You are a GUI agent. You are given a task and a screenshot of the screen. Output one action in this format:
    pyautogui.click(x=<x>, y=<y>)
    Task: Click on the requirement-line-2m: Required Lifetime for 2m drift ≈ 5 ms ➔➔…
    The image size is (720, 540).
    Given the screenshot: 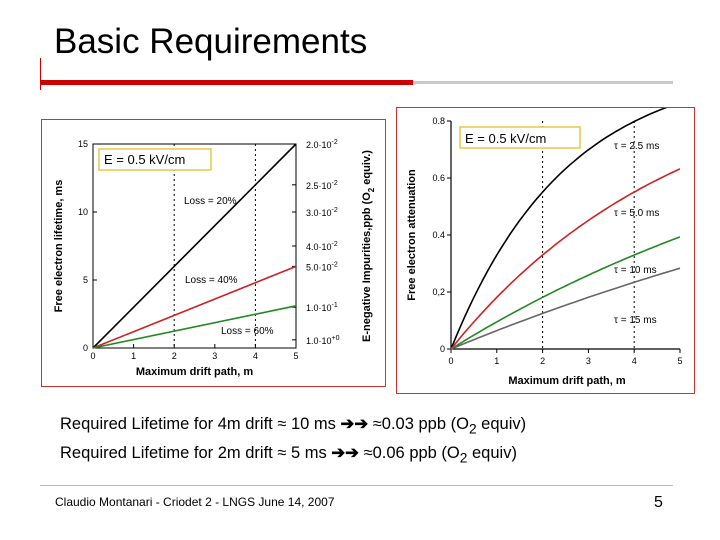 What is the action you would take?
    pyautogui.click(x=293, y=455)
    